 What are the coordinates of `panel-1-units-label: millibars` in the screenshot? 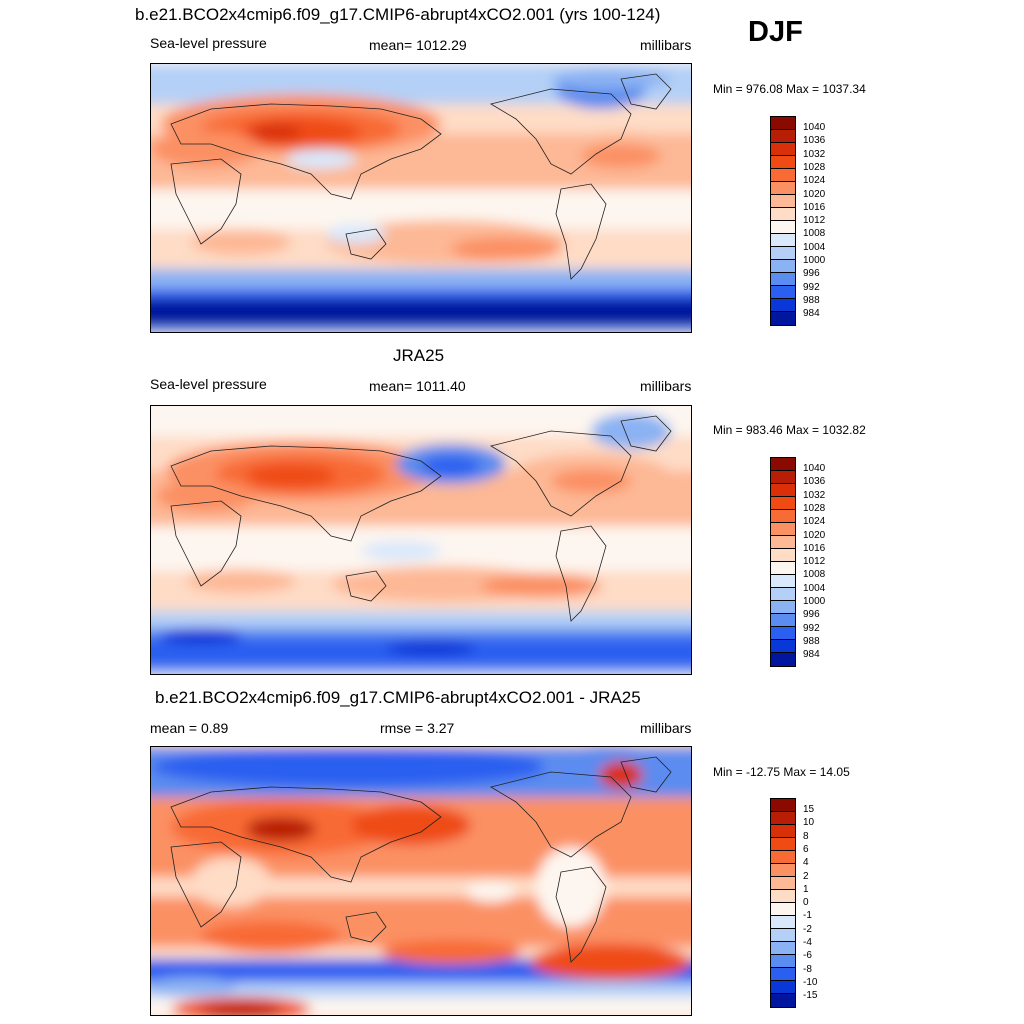 It's located at (666, 45).